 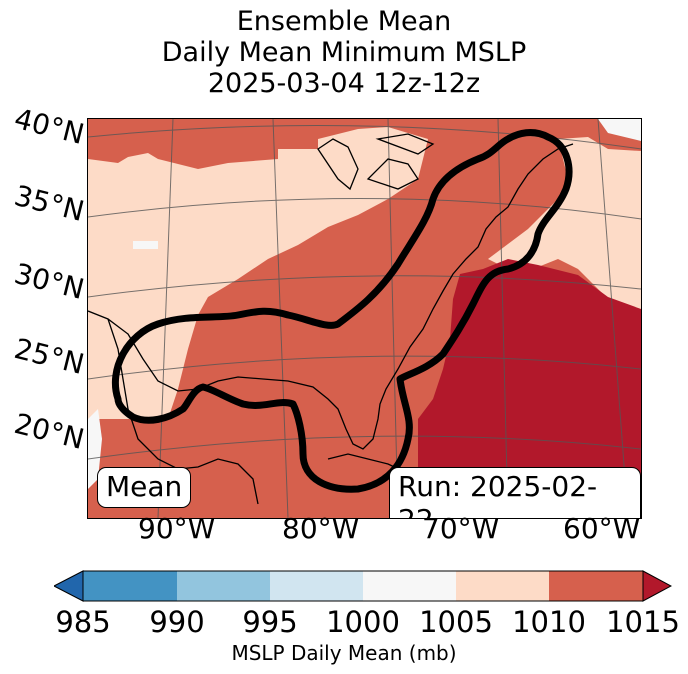 I want to click on lat-label-25: 25°N, so click(x=49, y=356).